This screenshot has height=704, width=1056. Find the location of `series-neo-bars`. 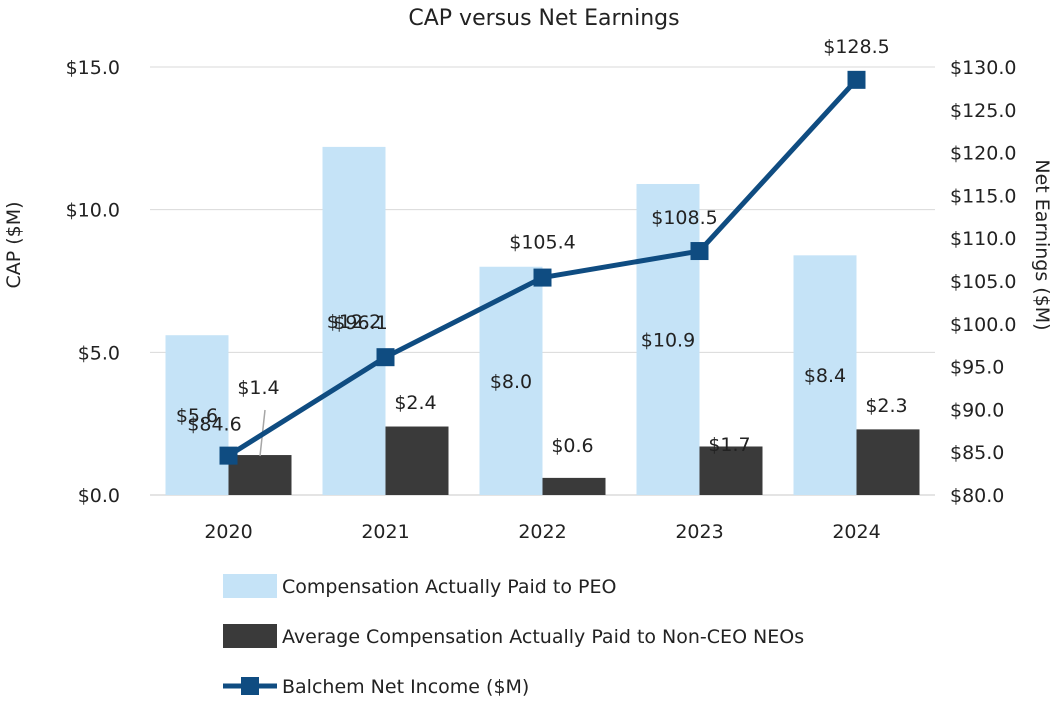

series-neo-bars is located at coordinates (574, 460).